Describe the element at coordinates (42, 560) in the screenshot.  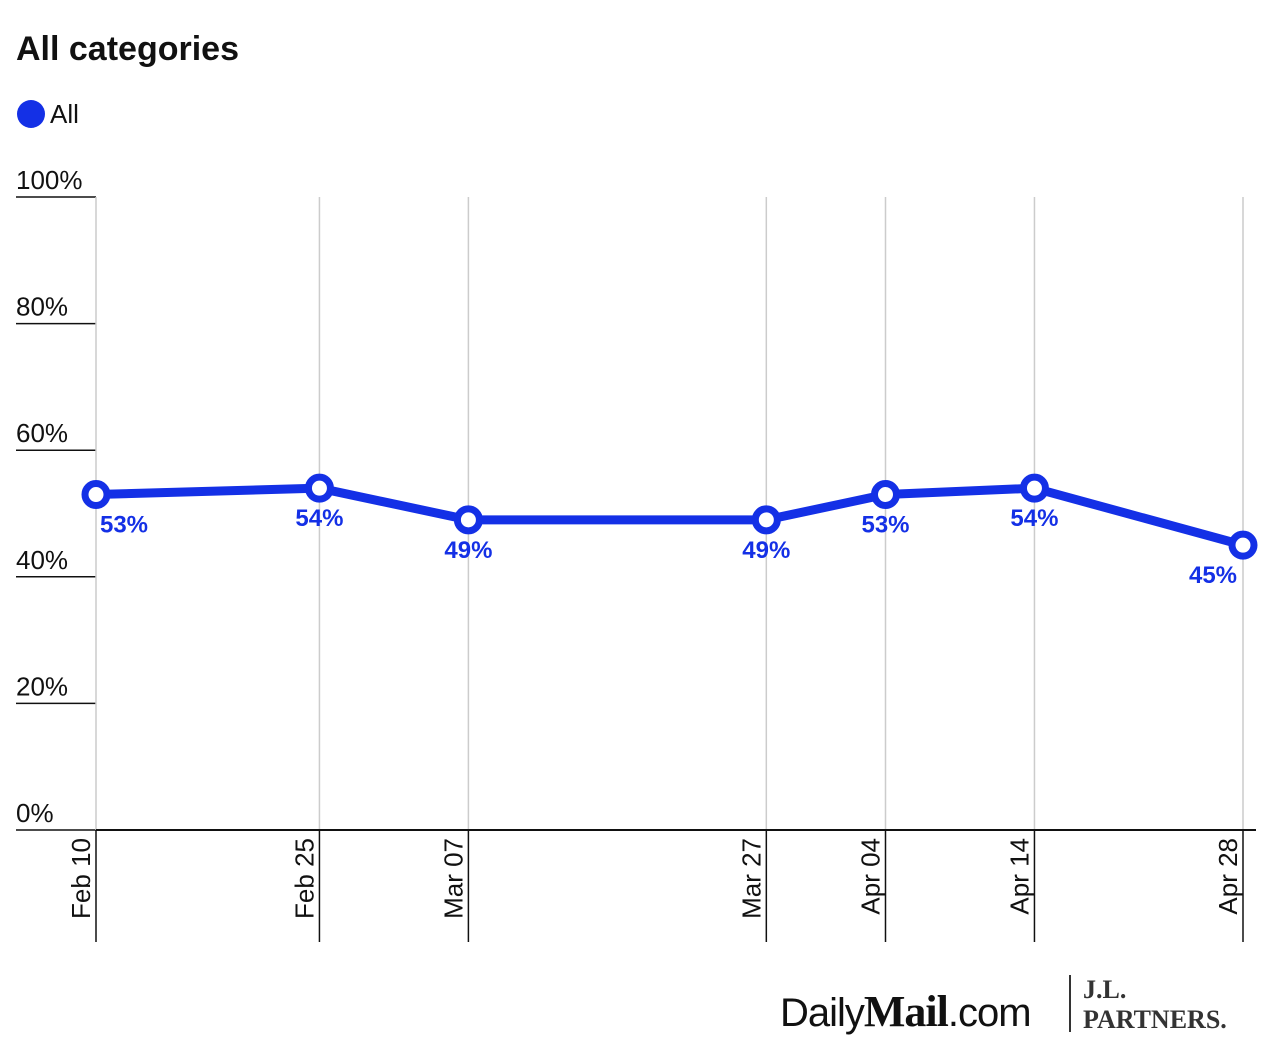
I see `y-tick-label: 40%` at that location.